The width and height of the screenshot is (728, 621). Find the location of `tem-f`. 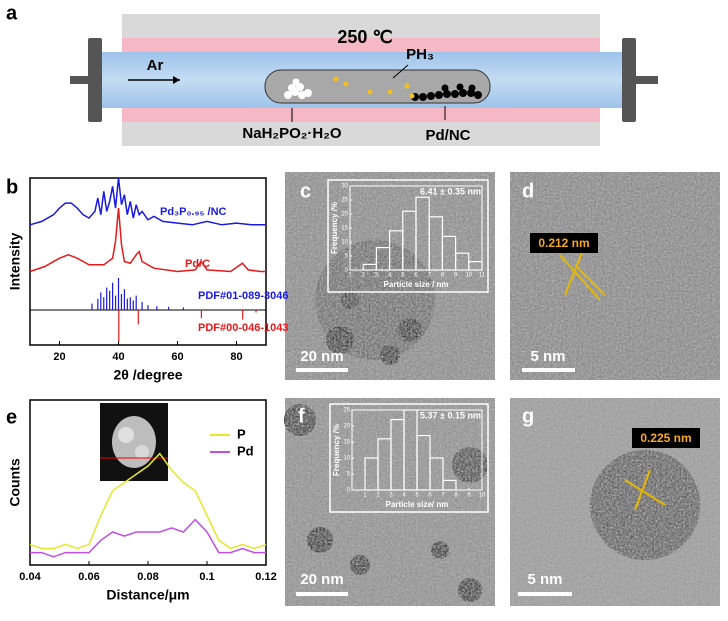

tem-f is located at coordinates (389, 502).